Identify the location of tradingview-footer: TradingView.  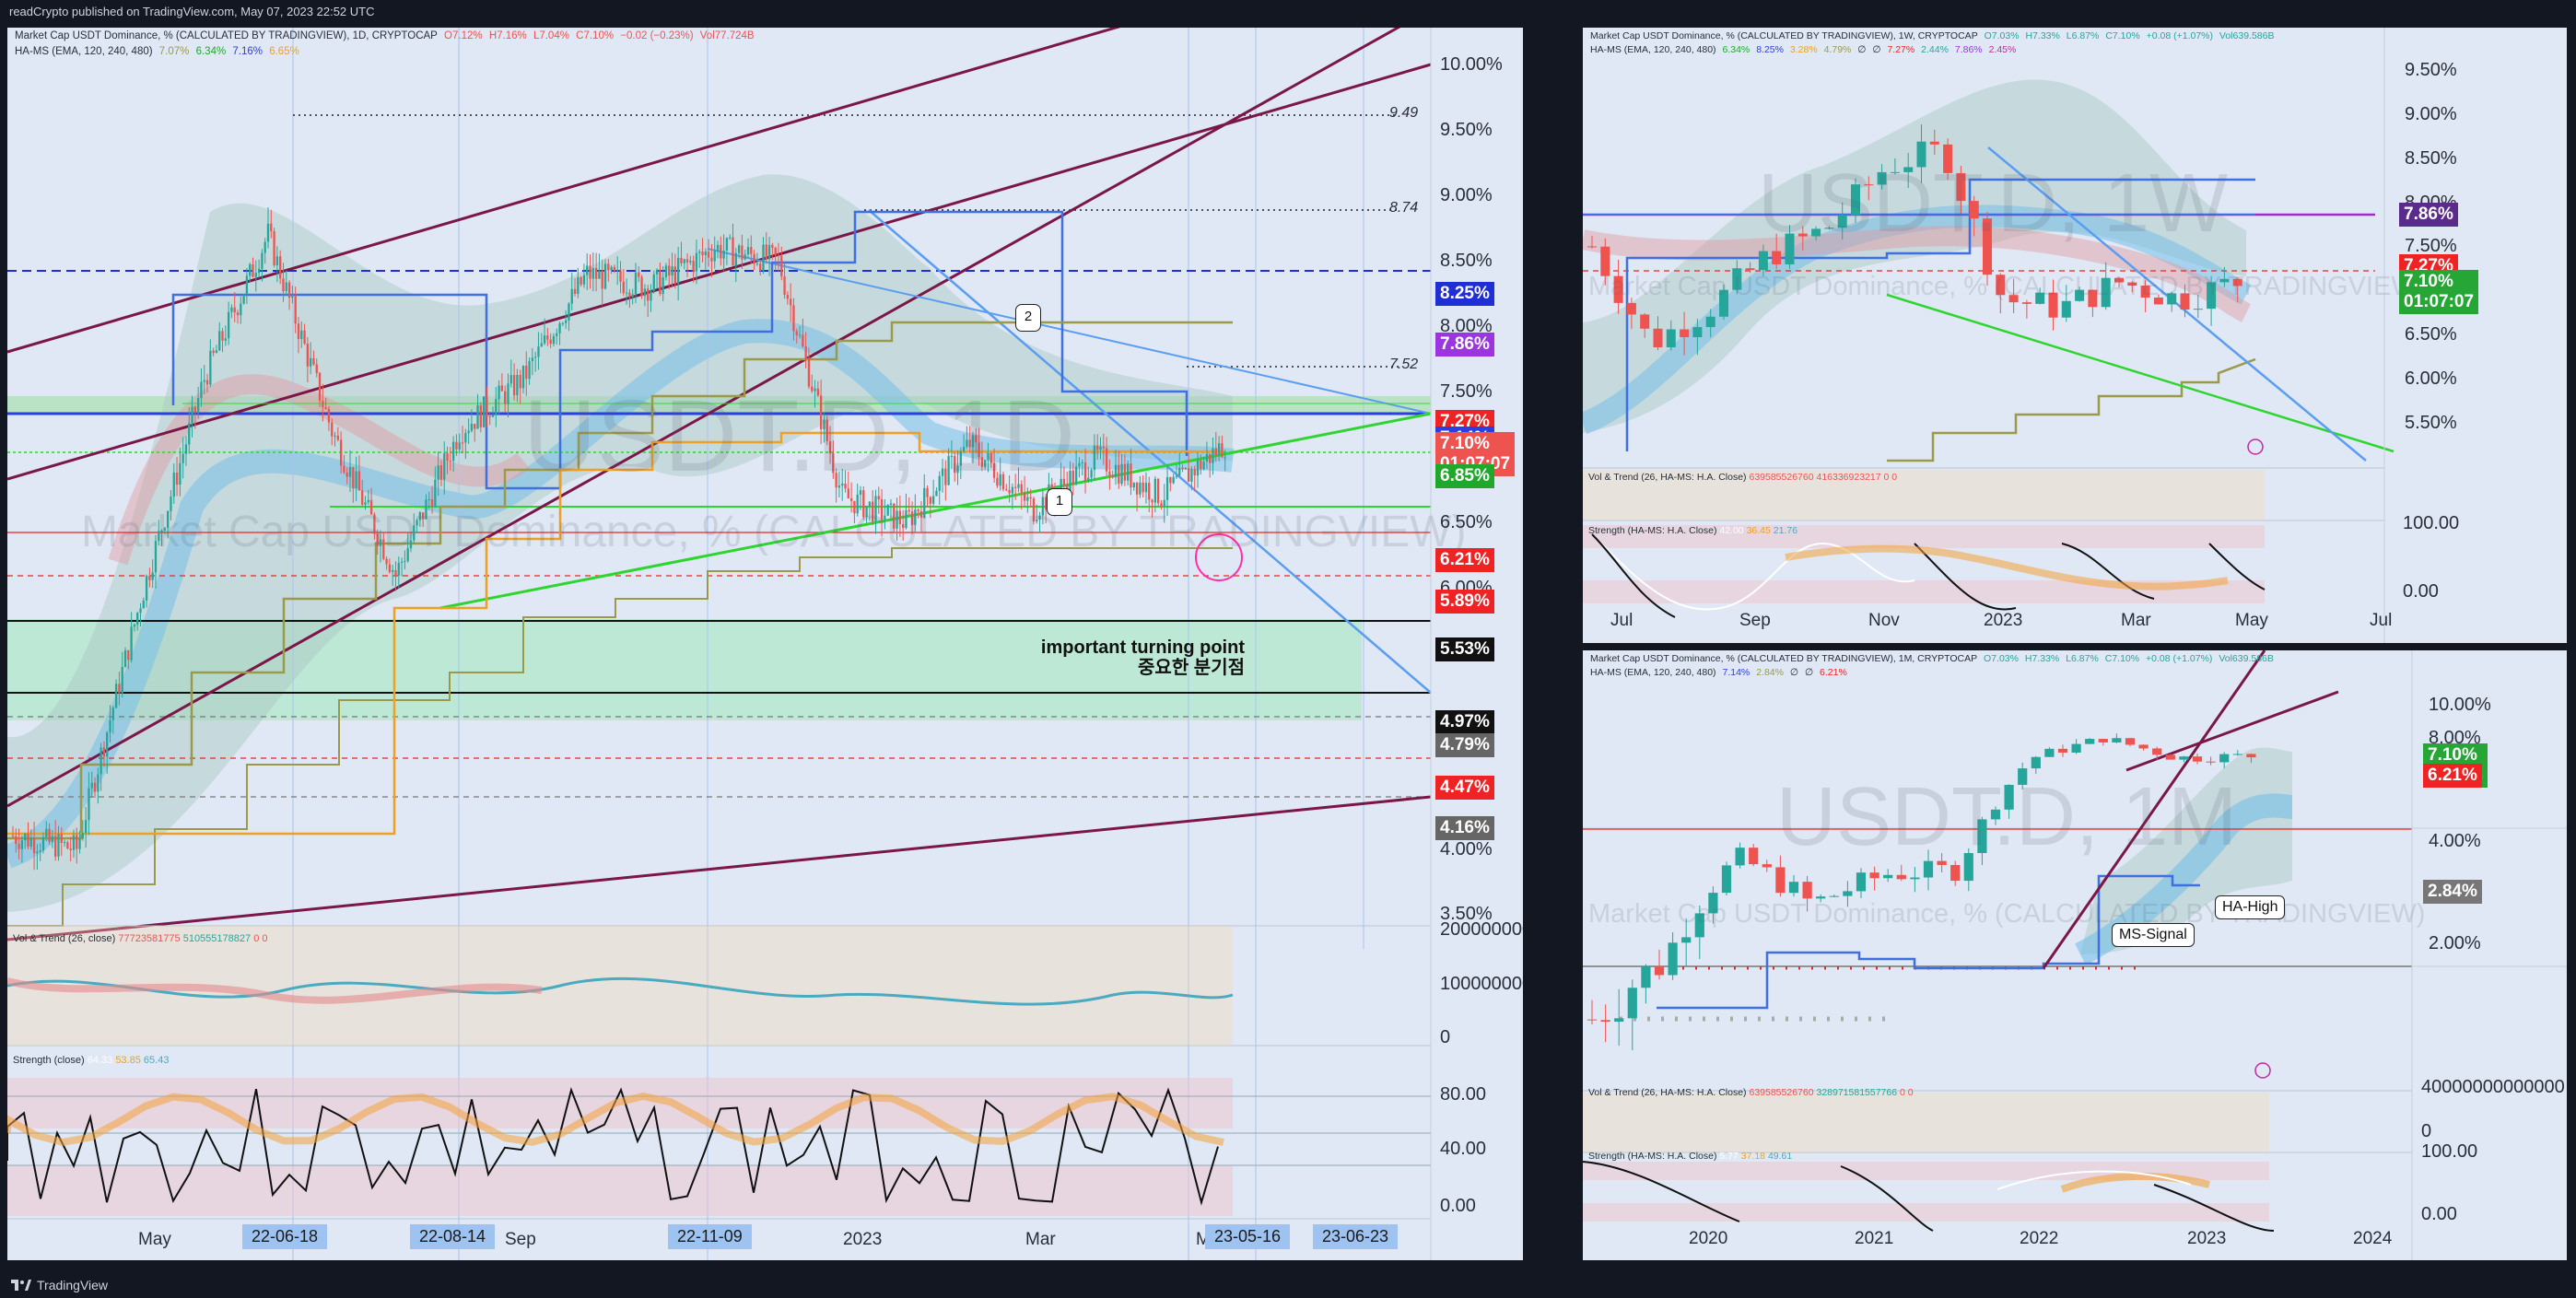
(1288, 1285).